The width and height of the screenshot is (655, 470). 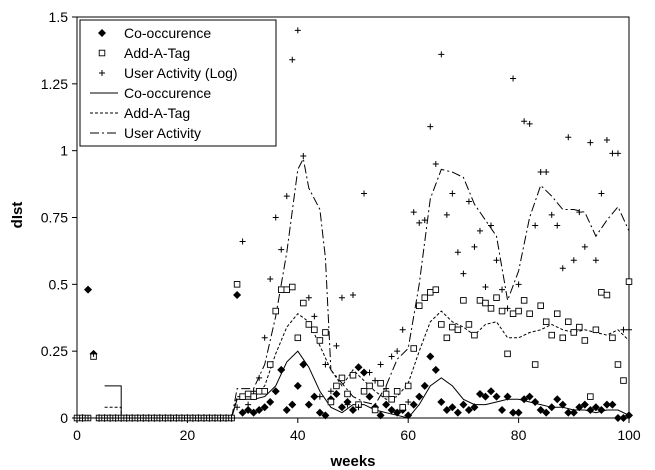 What do you see at coordinates (64, 418) in the screenshot?
I see `y-tick-label: 0` at bounding box center [64, 418].